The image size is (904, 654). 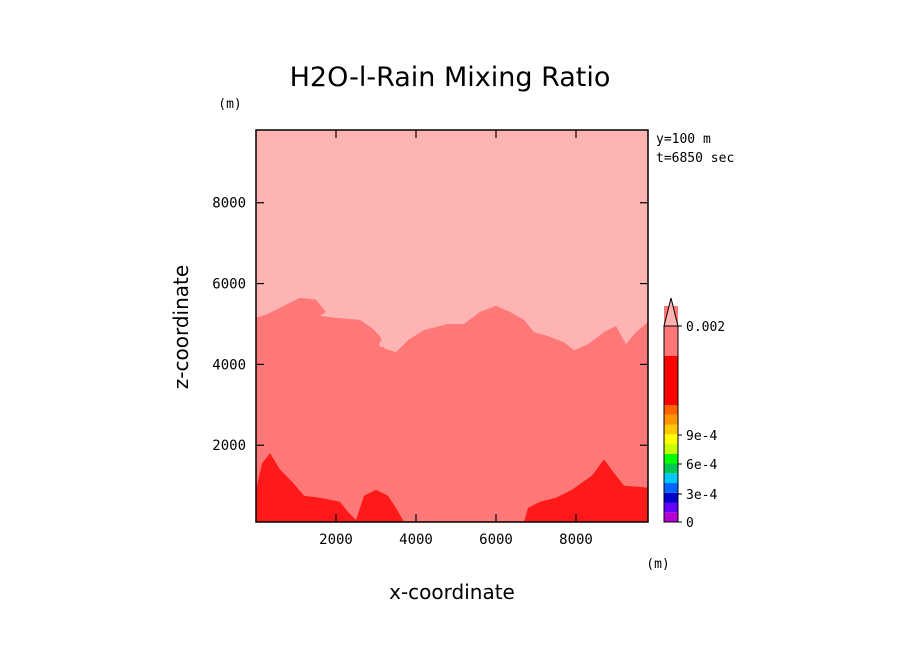 What do you see at coordinates (229, 204) in the screenshot?
I see `y-tick-label: 8000` at bounding box center [229, 204].